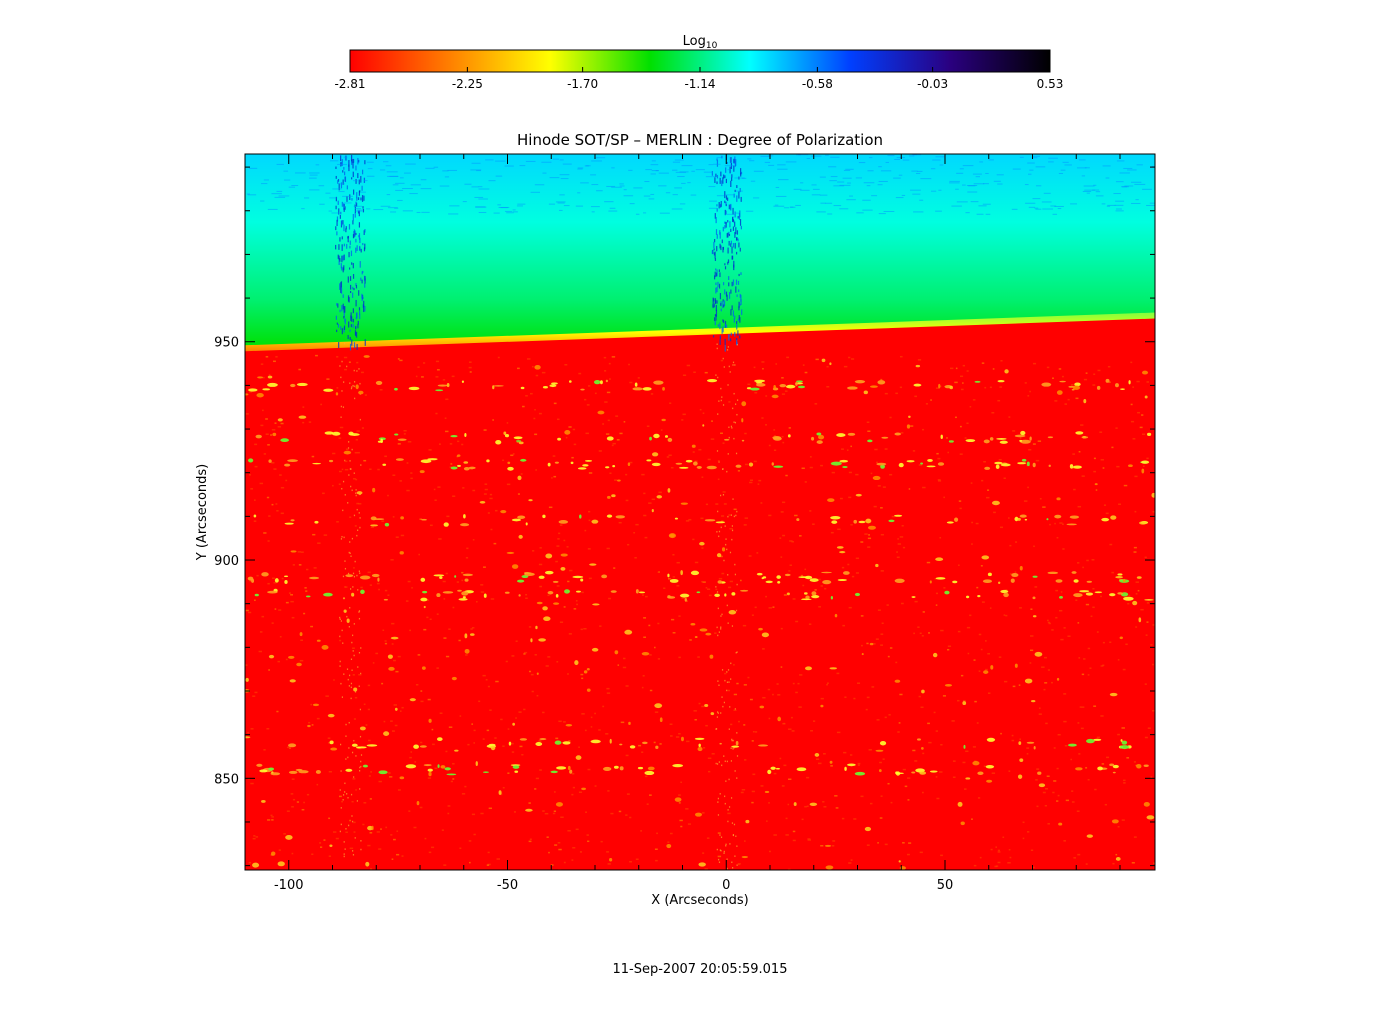 The width and height of the screenshot is (1399, 1024). I want to click on colorbar: Log10 -2.81 -2.25 -1.70 -1.14 -0.58 -0.03 0.53, so click(698, 62).